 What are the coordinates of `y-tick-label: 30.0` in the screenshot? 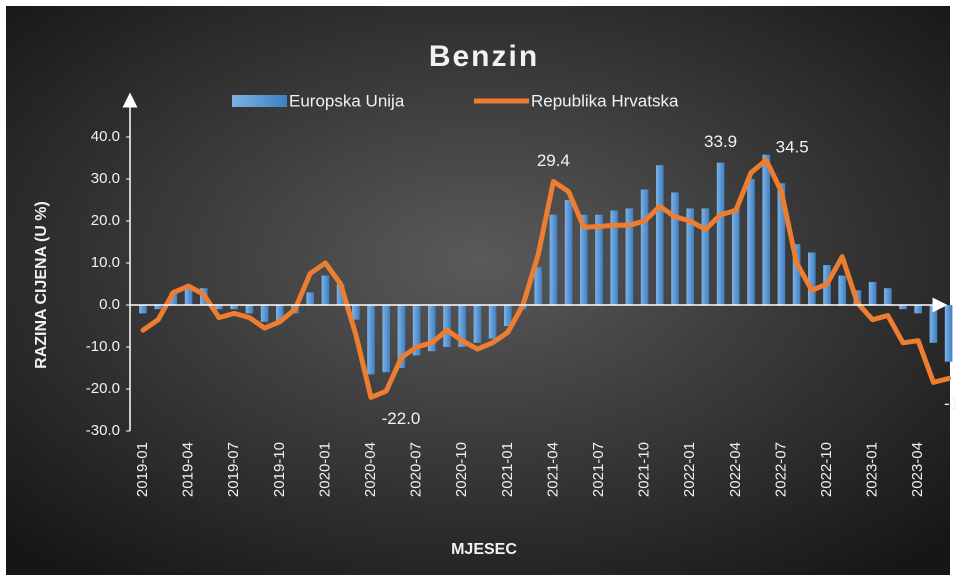 It's located at (105, 178).